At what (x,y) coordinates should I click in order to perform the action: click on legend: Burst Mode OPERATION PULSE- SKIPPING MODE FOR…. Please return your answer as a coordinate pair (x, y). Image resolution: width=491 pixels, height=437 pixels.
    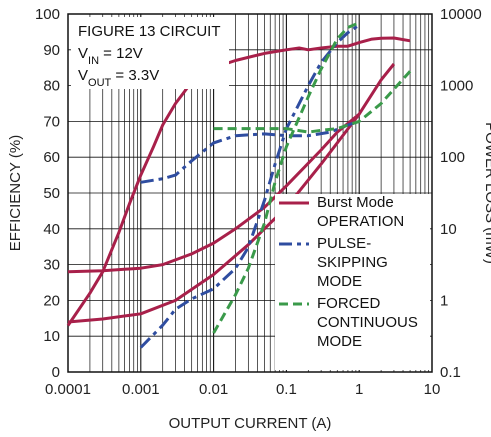
    Looking at the image, I should click on (348, 272).